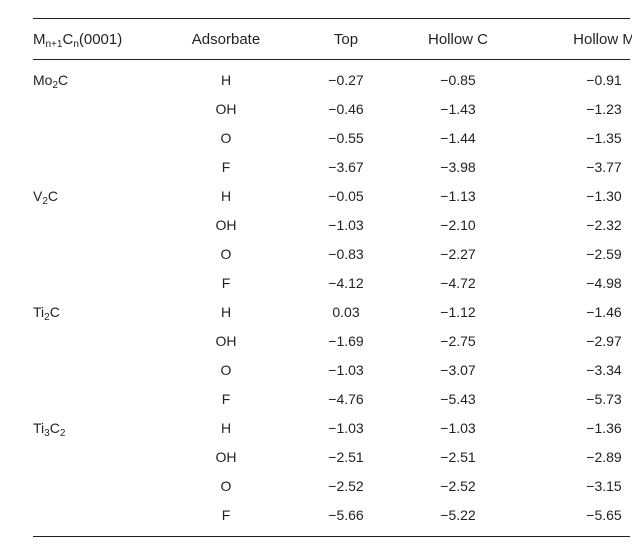 This screenshot has width=632, height=560. Describe the element at coordinates (49, 429) in the screenshot. I see `surface-label: Ti3C2` at that location.